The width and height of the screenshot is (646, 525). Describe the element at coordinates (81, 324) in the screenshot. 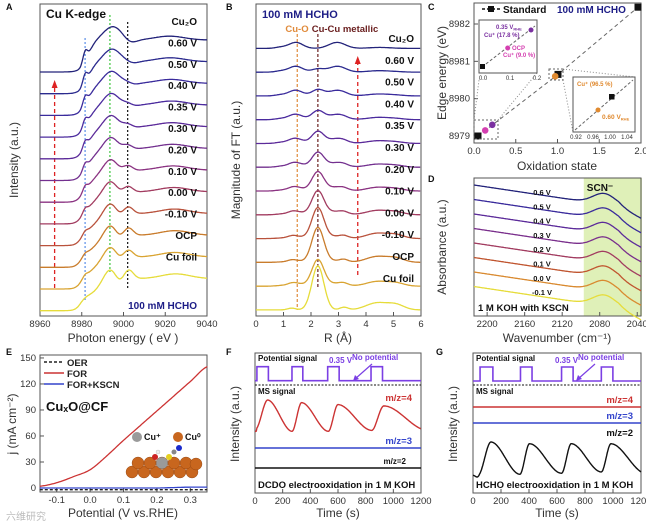

I see `x-tick-label: 8980` at that location.